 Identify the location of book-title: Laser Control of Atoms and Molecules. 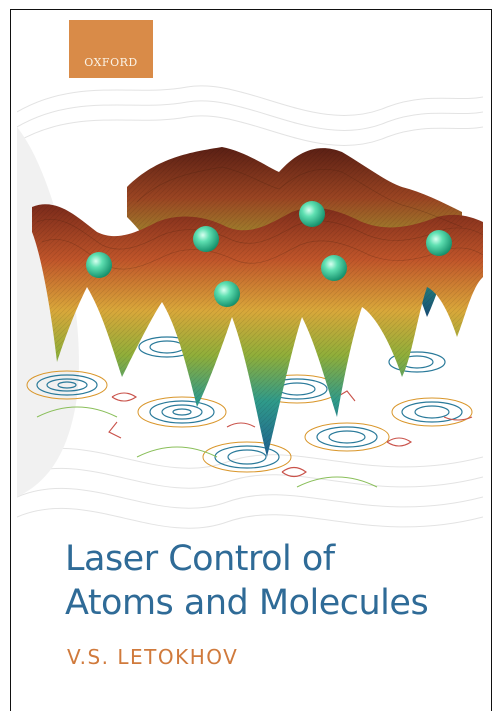
(247, 581).